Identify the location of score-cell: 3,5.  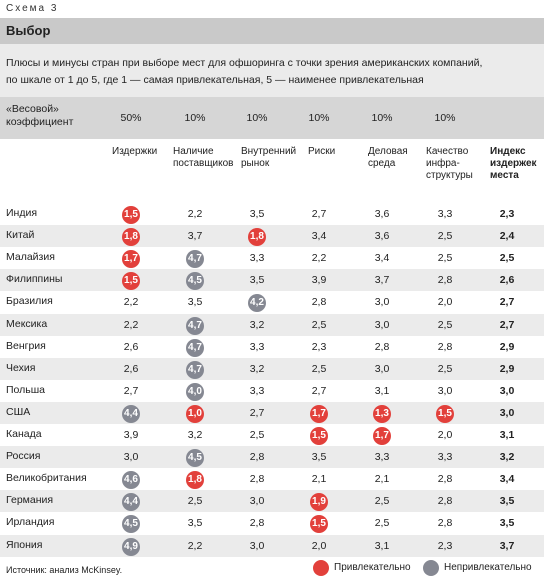
(195, 523).